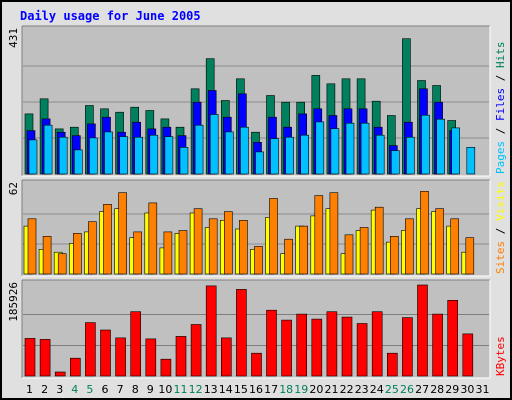  I want to click on x-tick-label-21: 21, so click(332, 389).